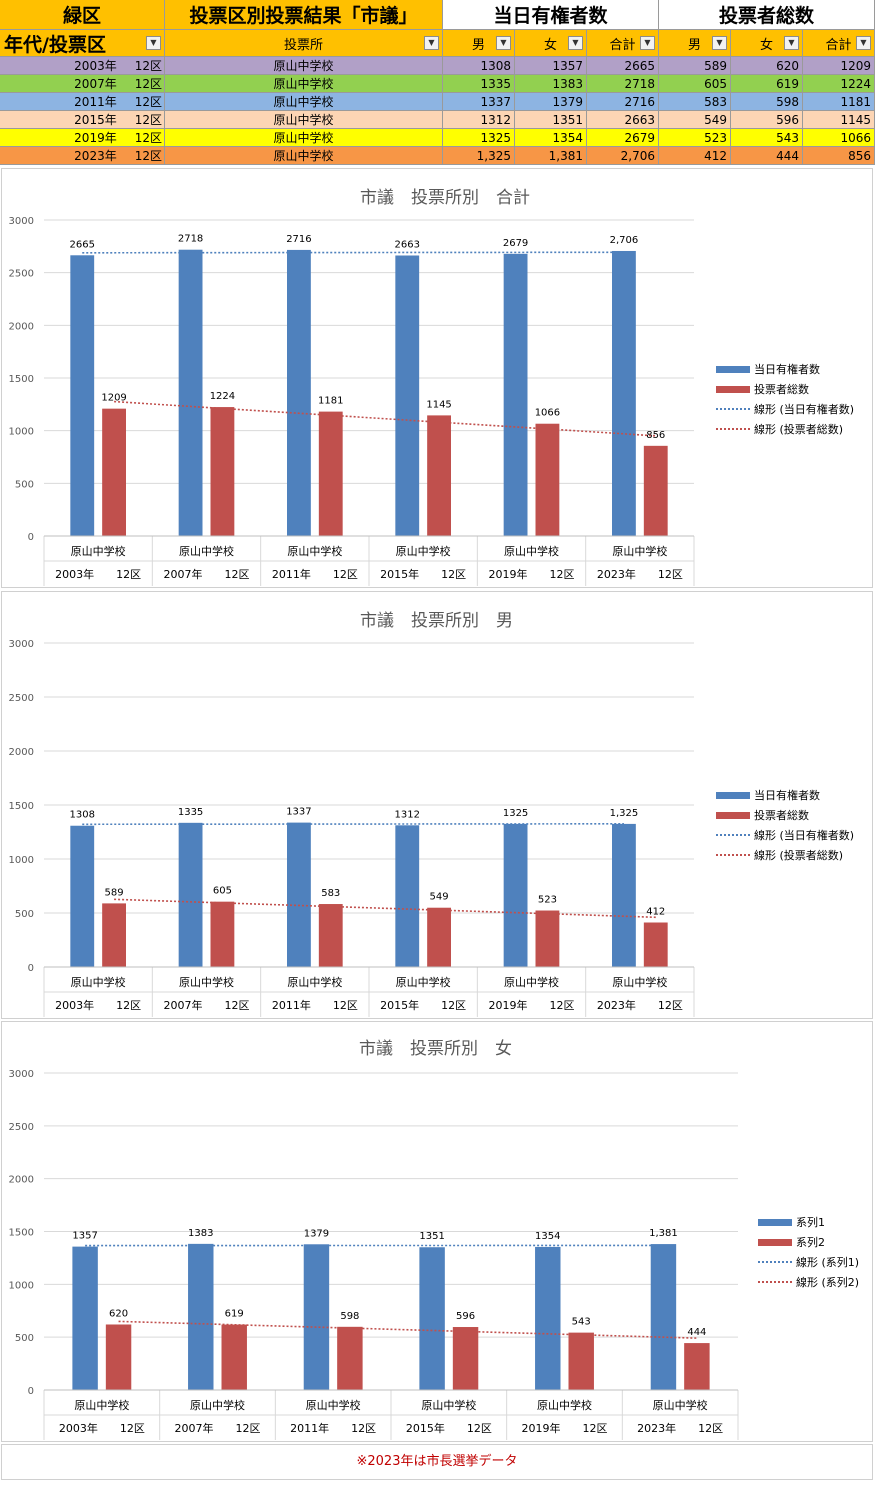 The width and height of the screenshot is (875, 1485). What do you see at coordinates (695, 84) in the screenshot?
I see `voters-male-cell: 605` at bounding box center [695, 84].